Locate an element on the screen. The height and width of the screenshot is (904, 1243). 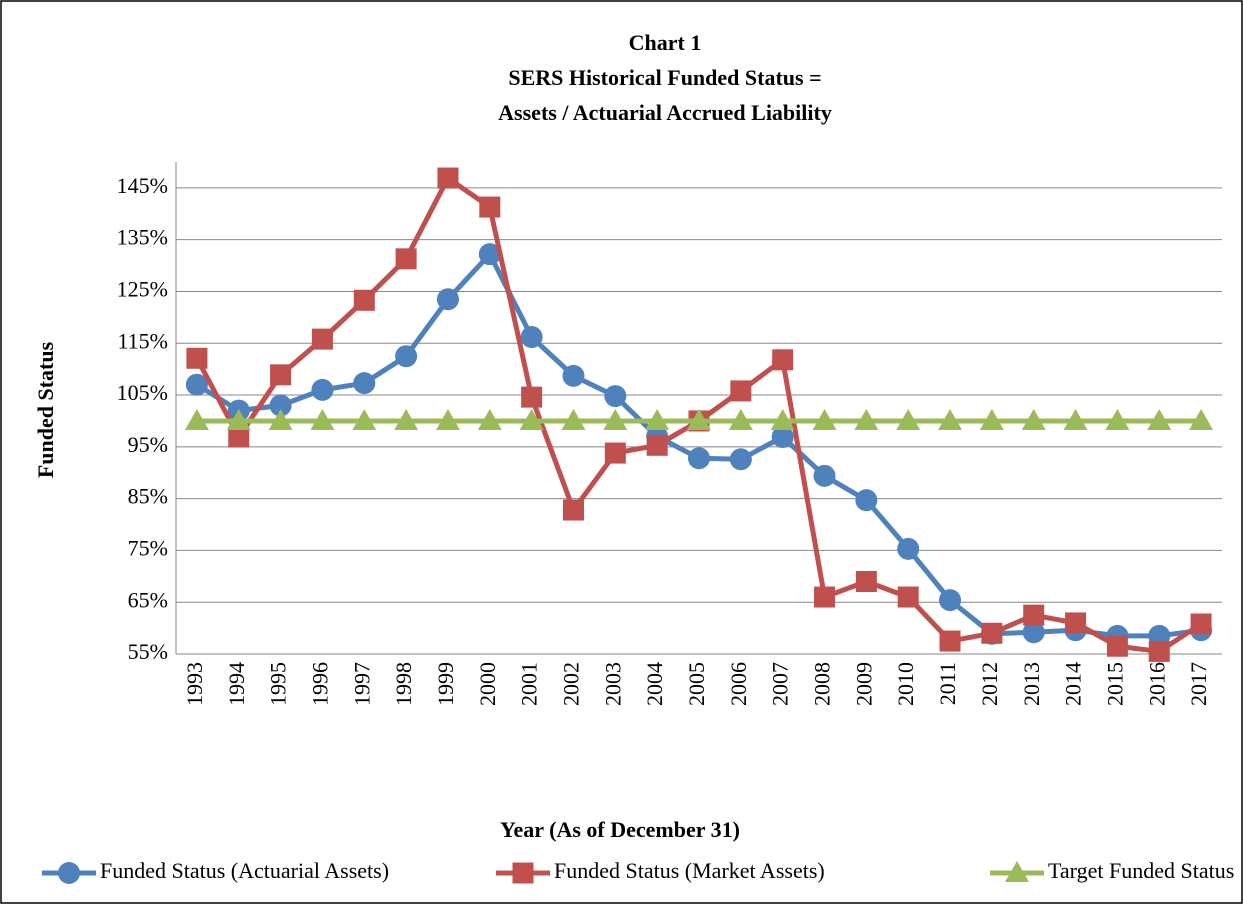
x-tick-label: 2013 is located at coordinates (1031, 684).